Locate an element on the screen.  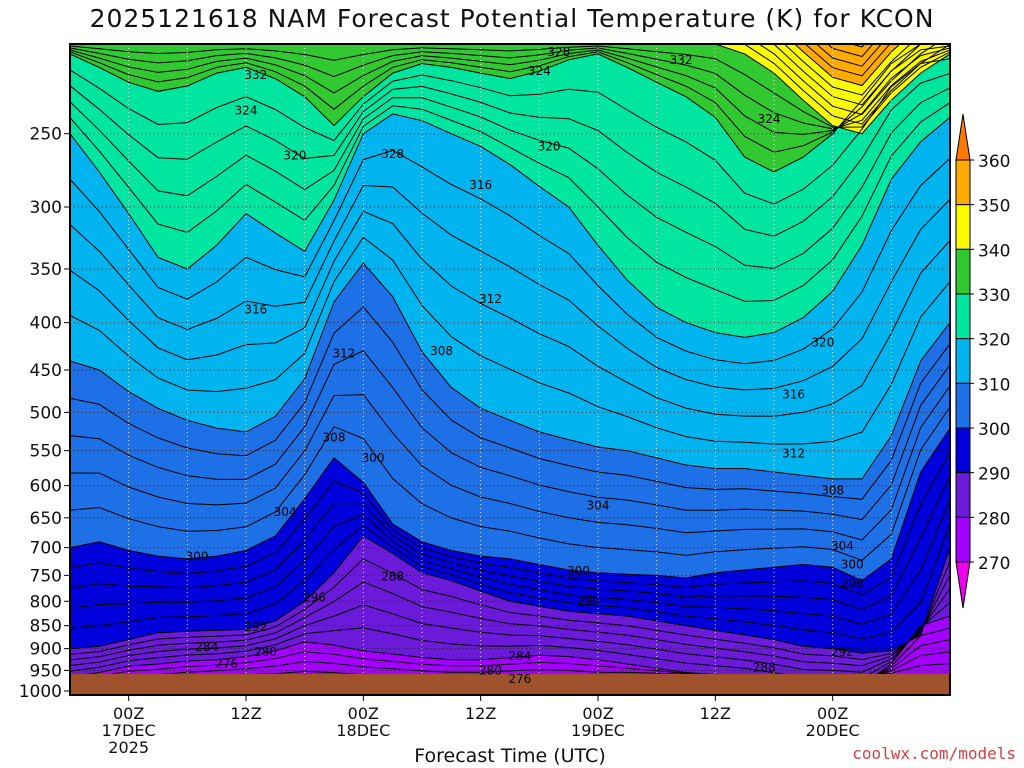
y-tick-label: 650 is located at coordinates (46, 519).